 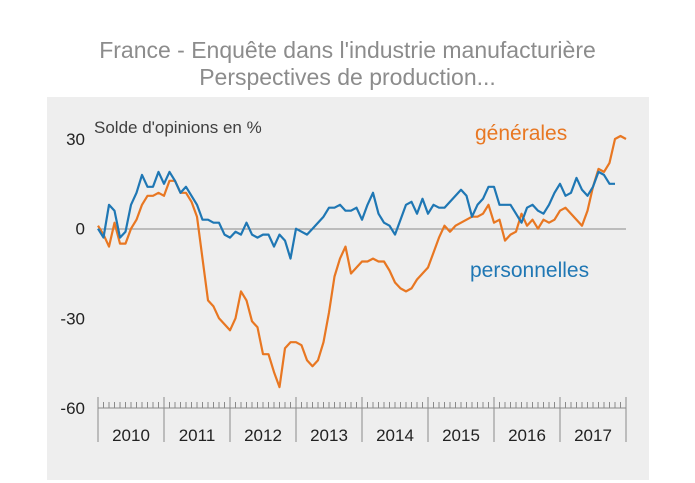 What do you see at coordinates (72, 318) in the screenshot?
I see `y-tick-label-2: -30` at bounding box center [72, 318].